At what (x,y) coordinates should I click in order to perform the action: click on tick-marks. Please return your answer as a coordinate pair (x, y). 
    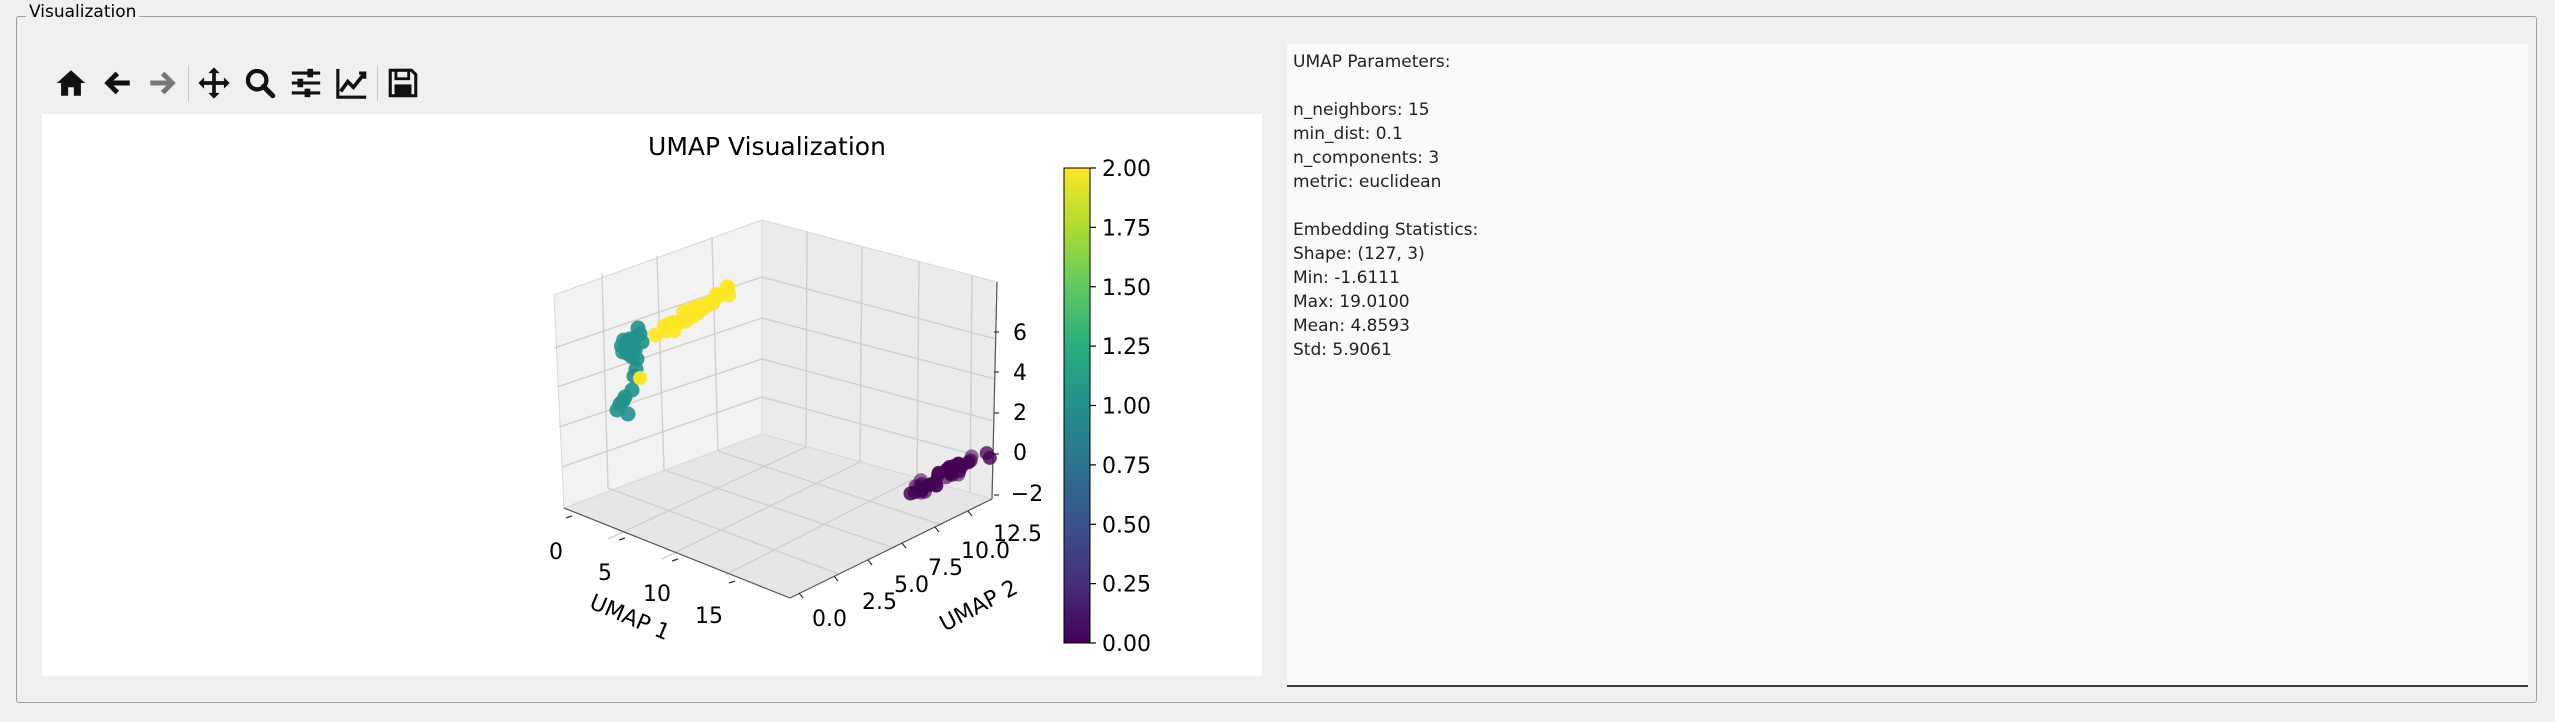
    Looking at the image, I should click on (782, 465).